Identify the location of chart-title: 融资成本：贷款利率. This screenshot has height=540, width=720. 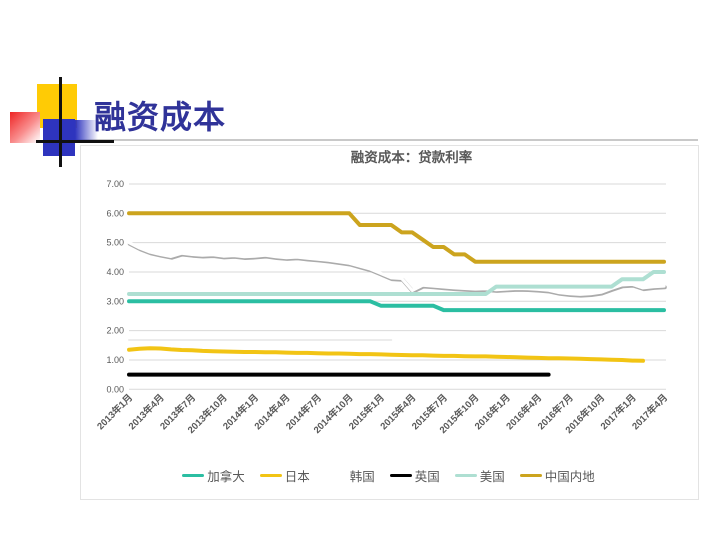
(412, 157).